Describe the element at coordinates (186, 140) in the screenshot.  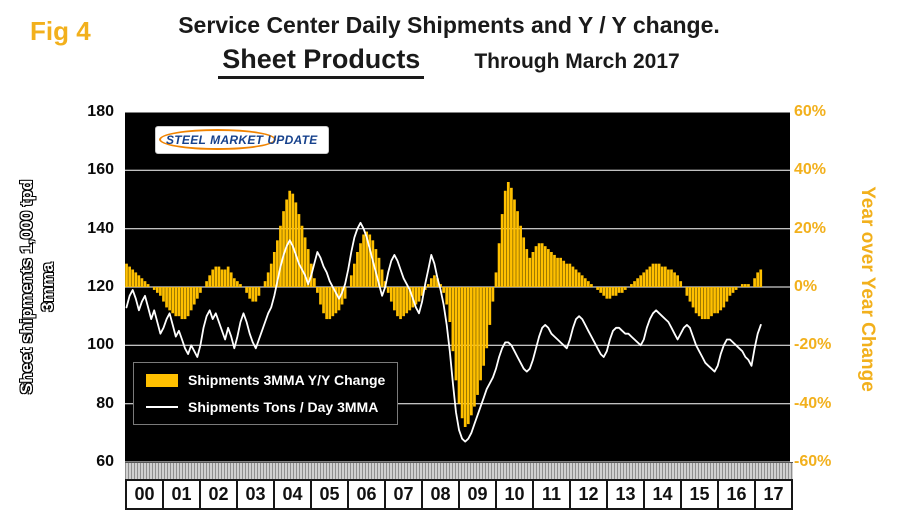
I see `logo-word-steel: STEEL` at that location.